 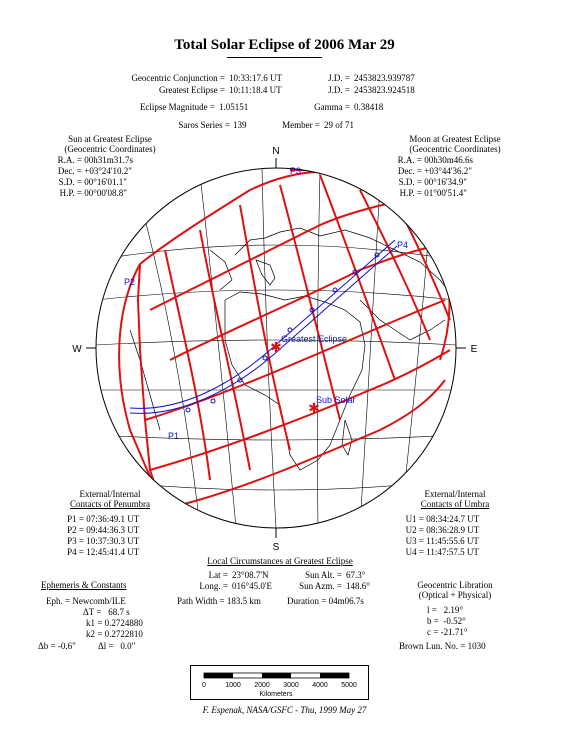 I want to click on title-underline, so click(x=274, y=57).